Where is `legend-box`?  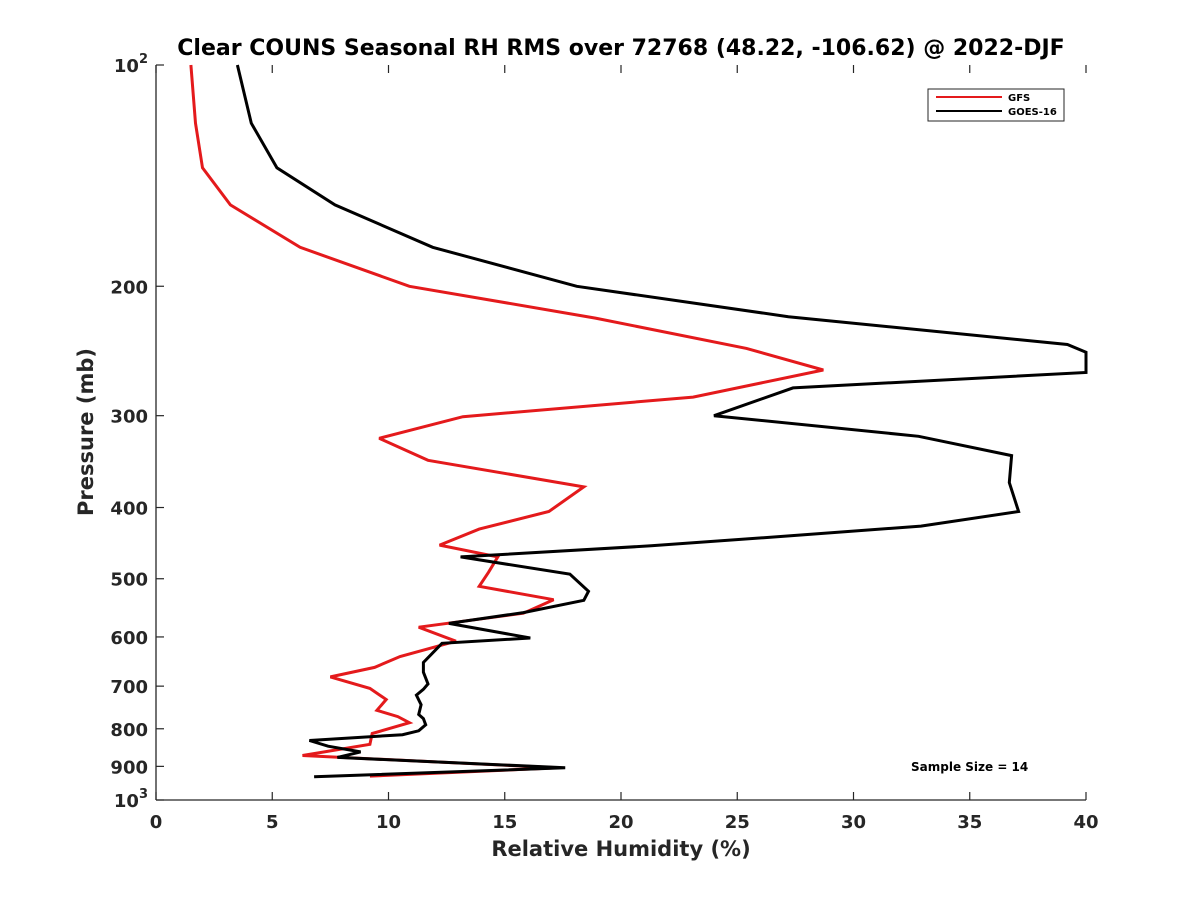
legend-box is located at coordinates (996, 105).